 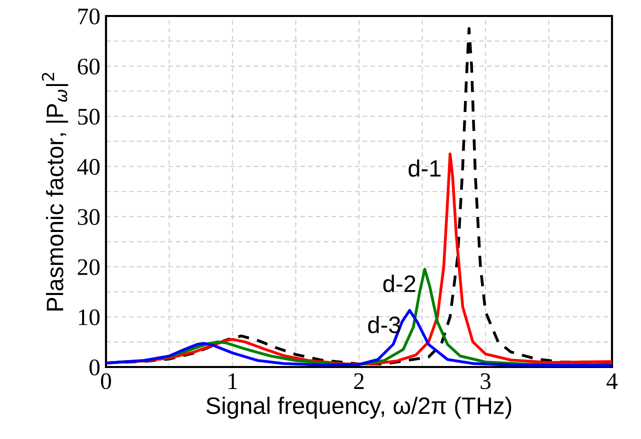 I want to click on y-tick-label: 10, so click(x=89, y=317).